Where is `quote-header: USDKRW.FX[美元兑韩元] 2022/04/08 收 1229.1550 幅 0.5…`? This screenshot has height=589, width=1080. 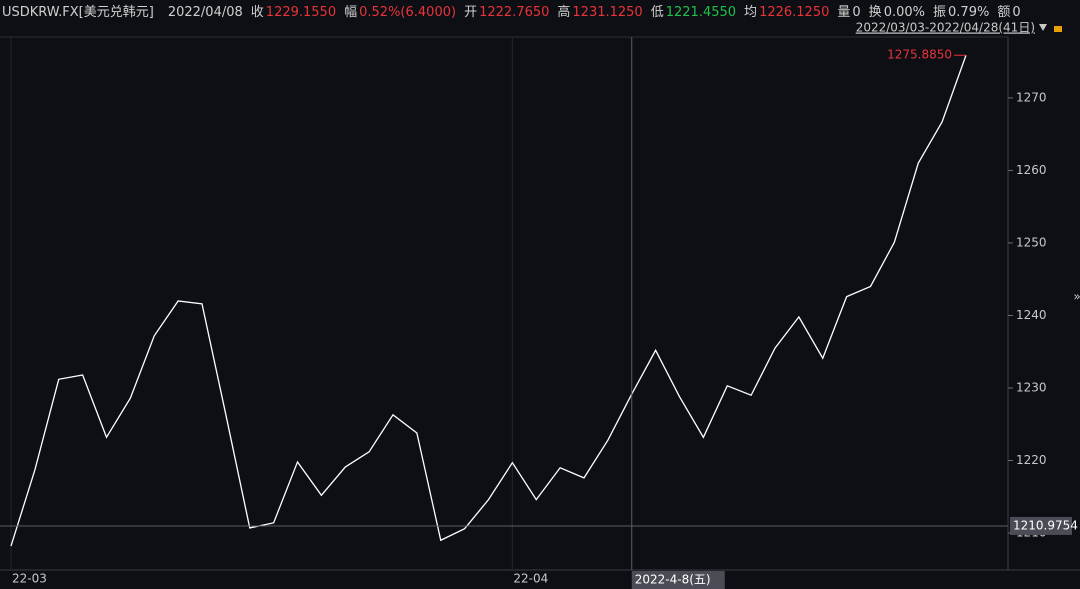
quote-header: USDKRW.FX[美元兑韩元] 2022/04/08 收 1229.1550 幅 0.5… is located at coordinates (515, 10).